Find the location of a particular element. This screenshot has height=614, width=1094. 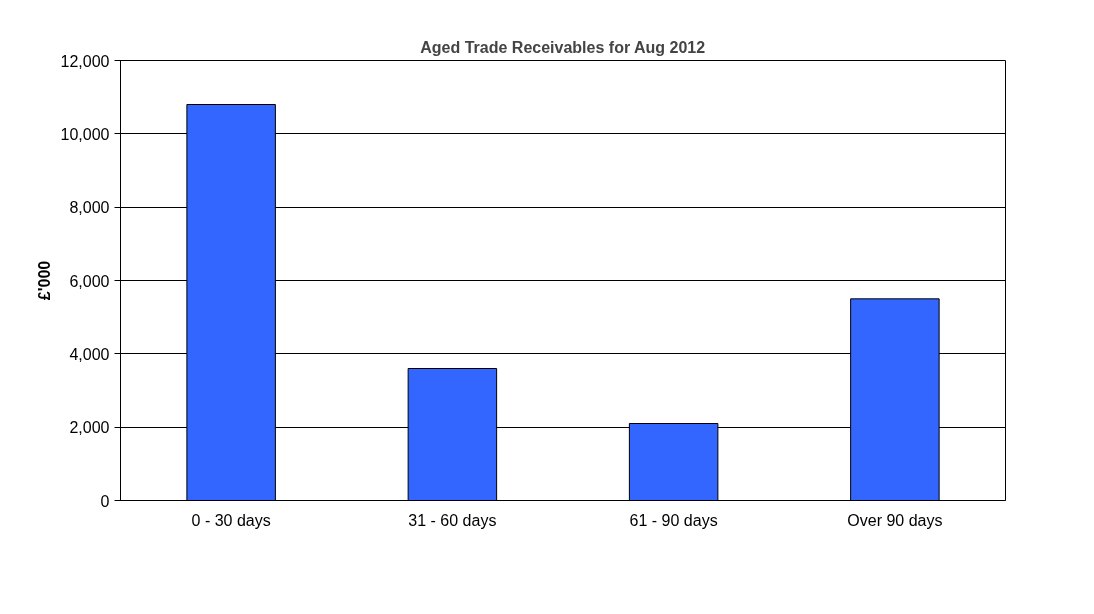

y-tick-label: 6,000 is located at coordinates (89, 281).